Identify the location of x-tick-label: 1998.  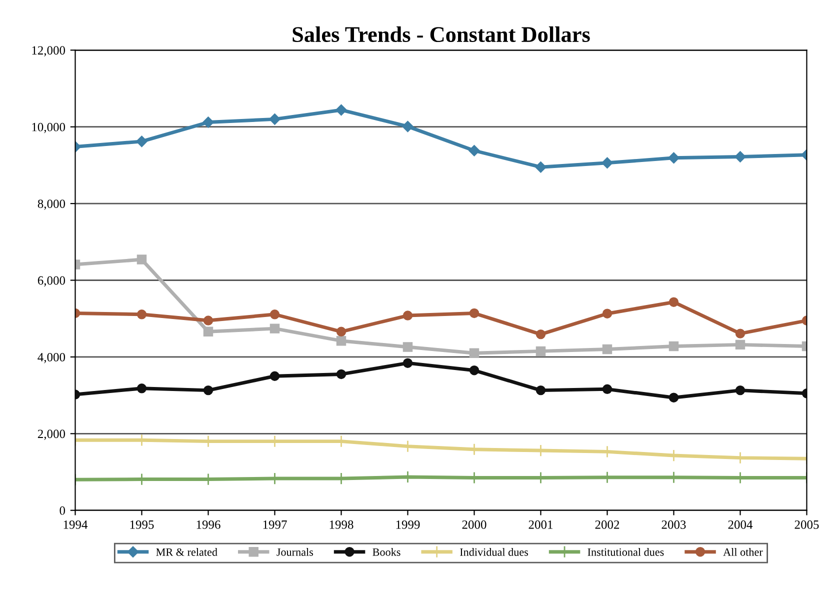
(342, 524).